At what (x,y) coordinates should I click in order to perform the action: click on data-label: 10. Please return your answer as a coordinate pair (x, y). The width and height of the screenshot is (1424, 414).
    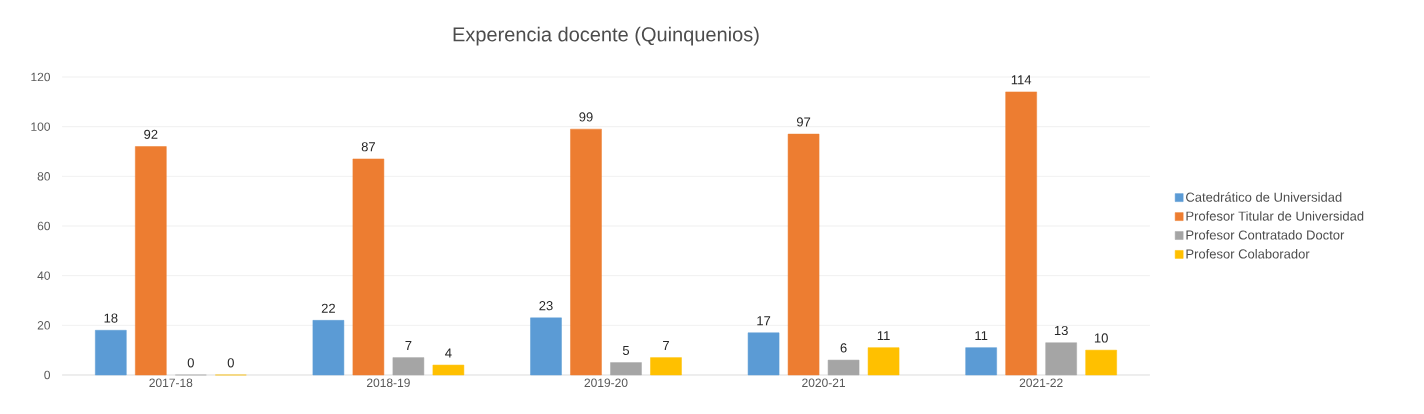
    Looking at the image, I should click on (1101, 338).